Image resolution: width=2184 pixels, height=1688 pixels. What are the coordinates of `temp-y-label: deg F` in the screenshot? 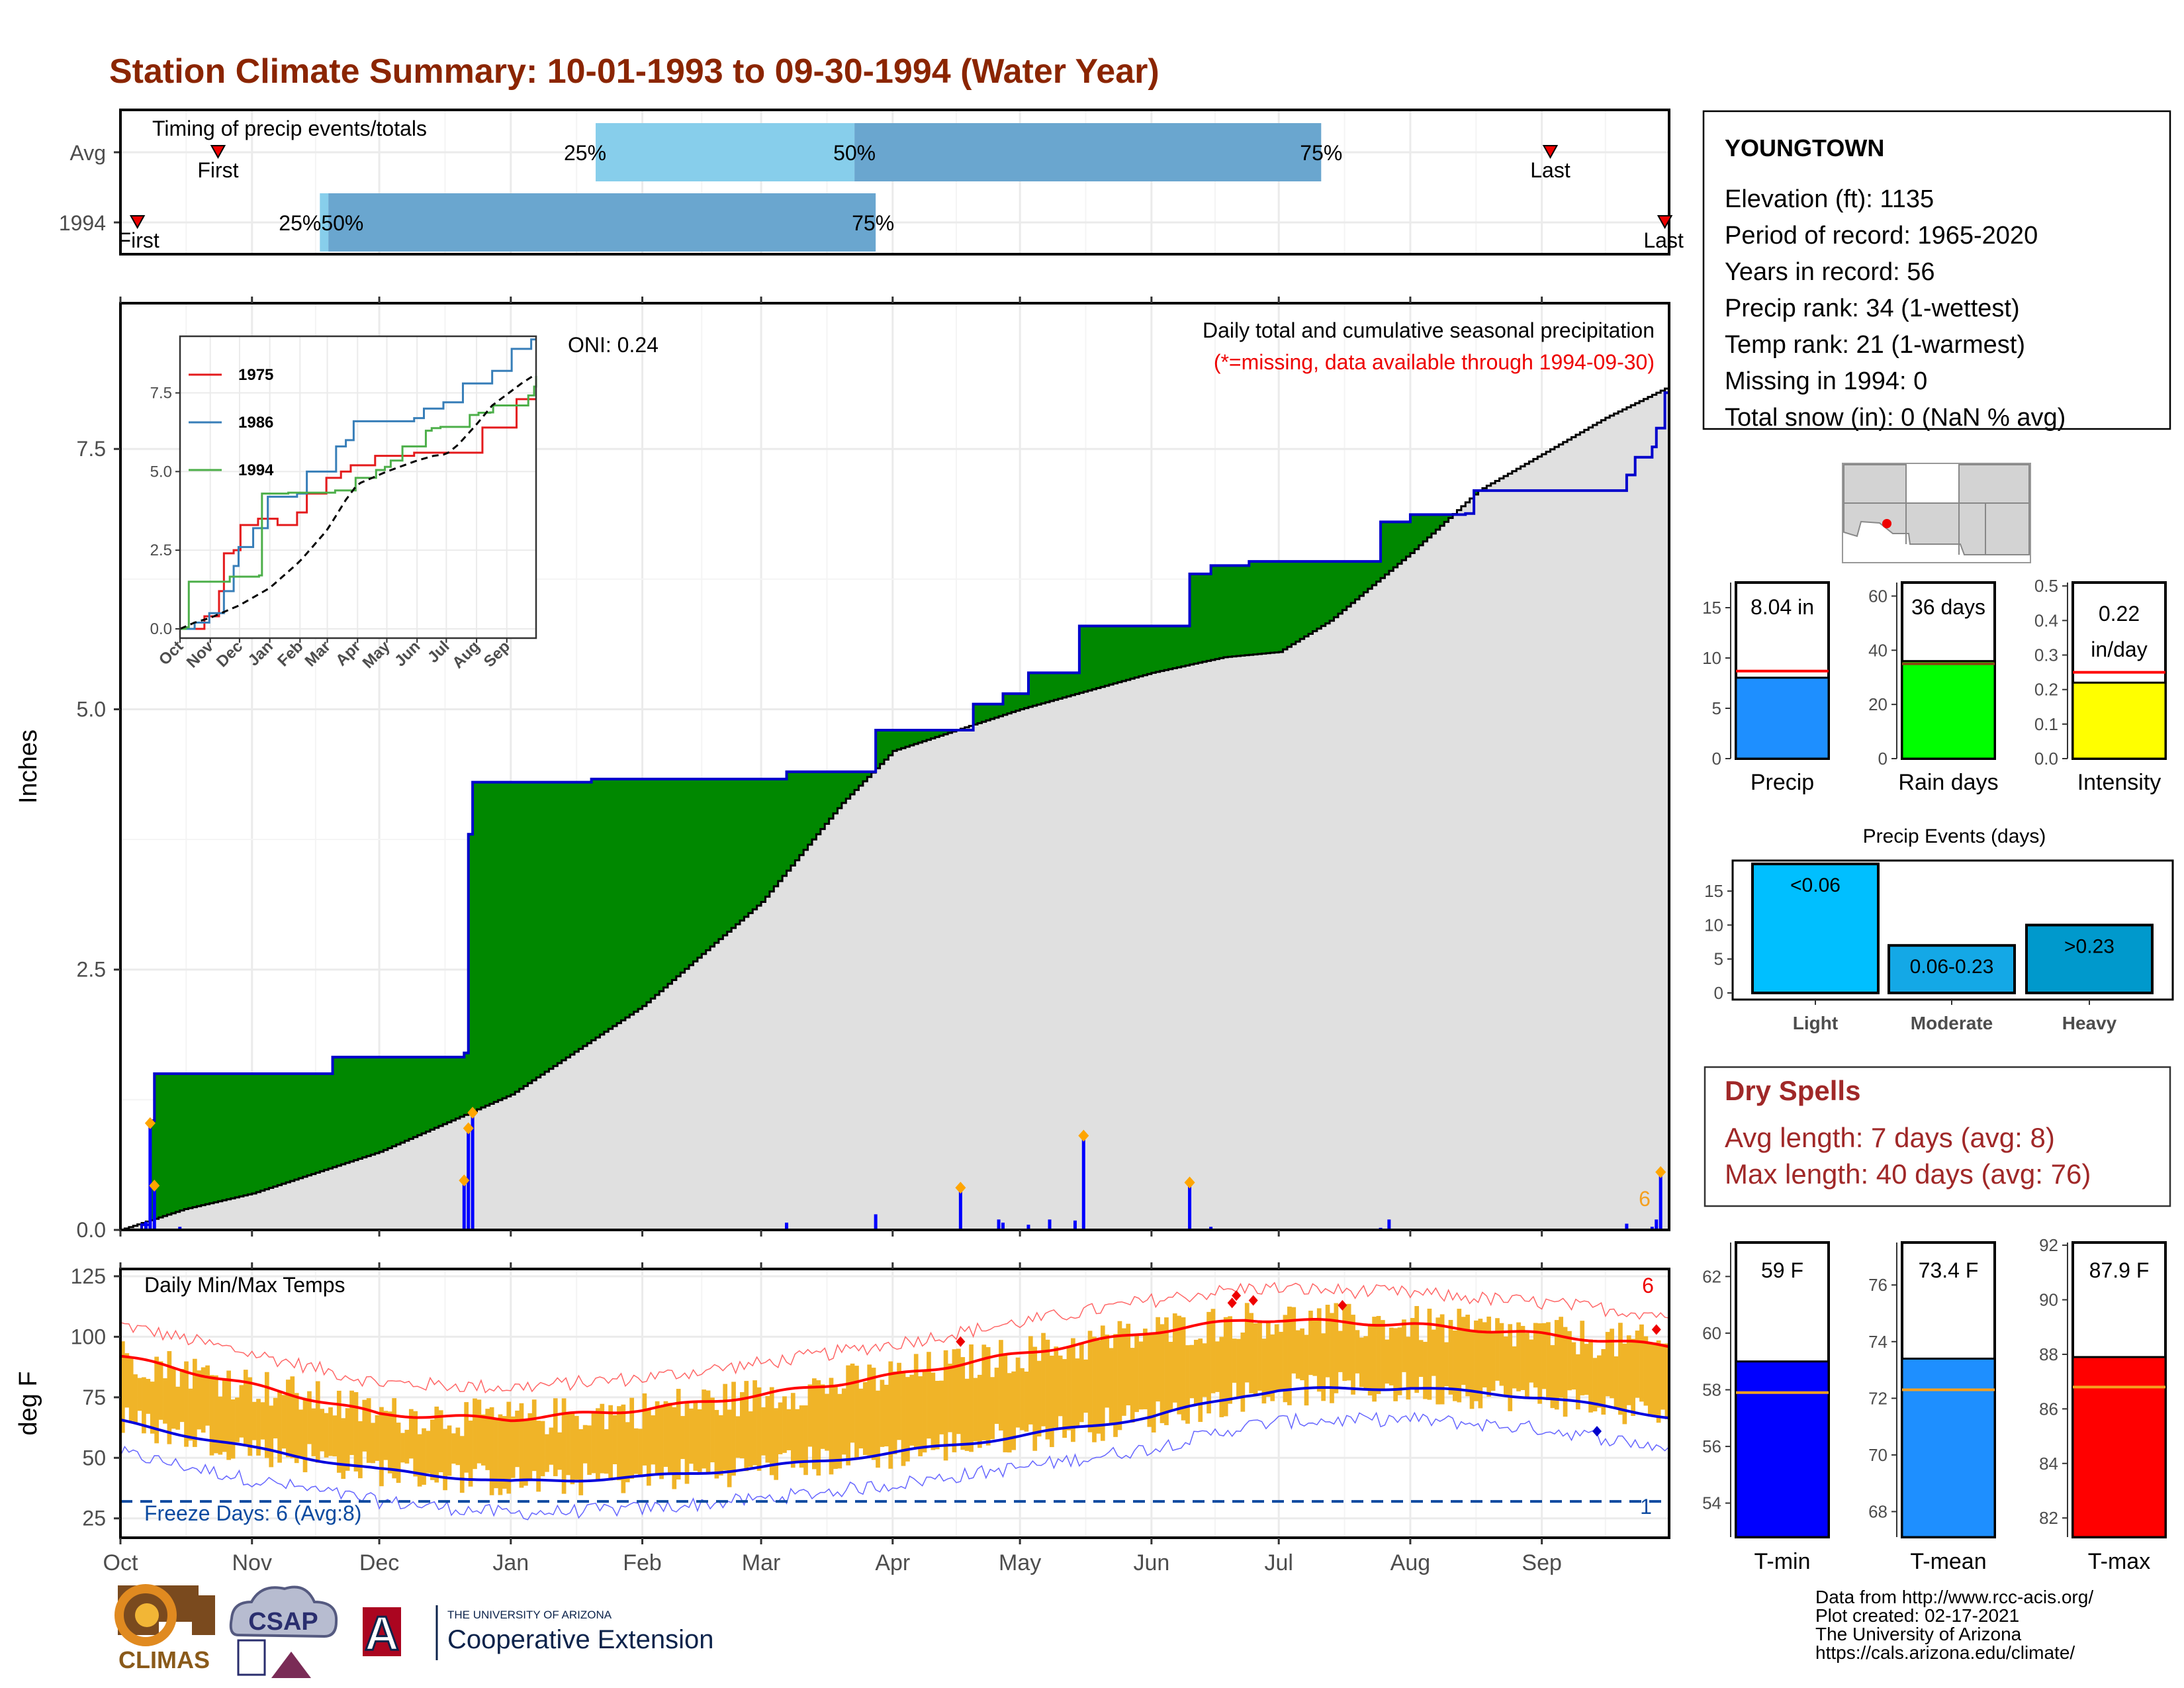 It's located at (28, 1403).